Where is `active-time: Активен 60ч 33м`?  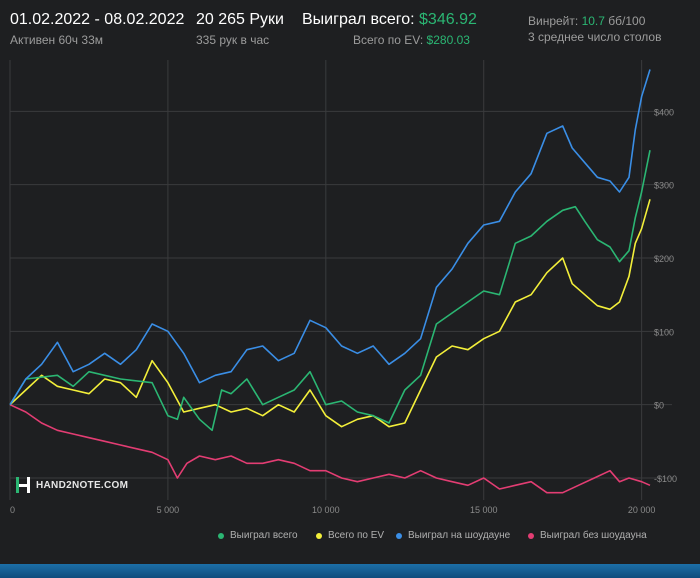
active-time: Активен 60ч 33м is located at coordinates (56, 40).